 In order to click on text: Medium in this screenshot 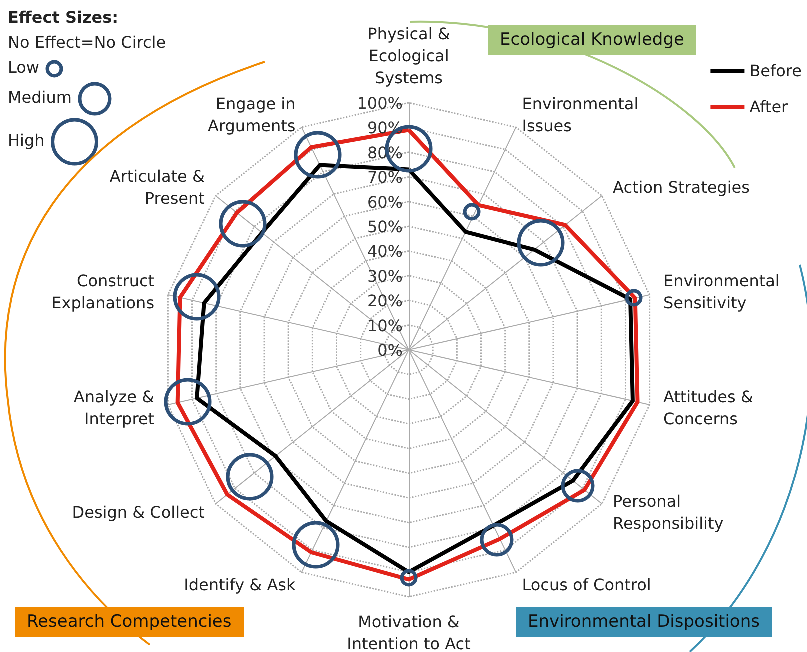, I will do `click(40, 97)`.